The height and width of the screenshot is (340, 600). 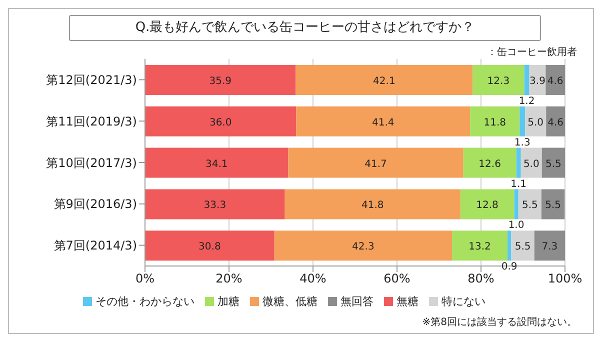 I want to click on data-label: 30.8, so click(x=209, y=247).